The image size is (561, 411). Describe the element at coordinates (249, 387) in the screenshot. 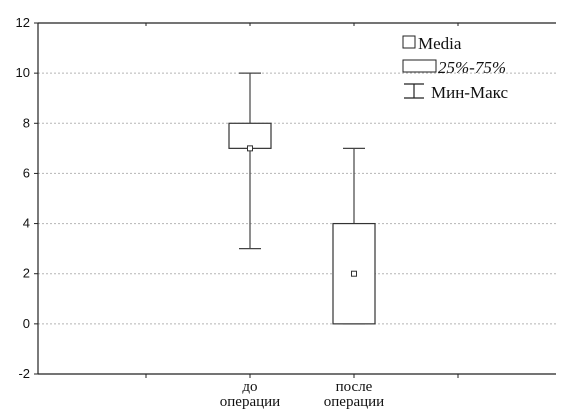

I see `x-tick-label: до` at that location.